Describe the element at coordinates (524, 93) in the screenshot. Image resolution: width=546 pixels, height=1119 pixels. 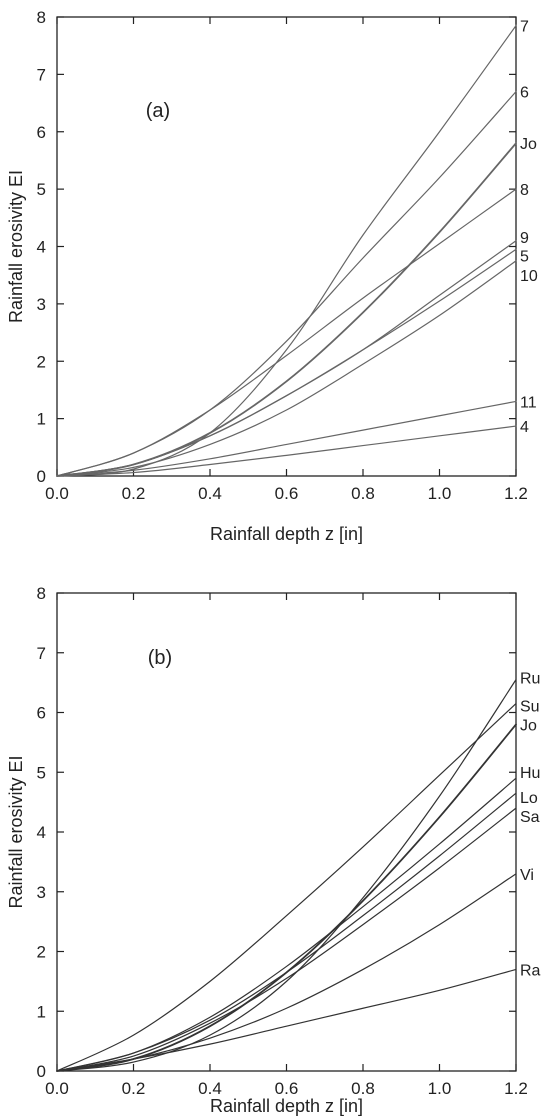
I see `series-label-6: 6` at that location.